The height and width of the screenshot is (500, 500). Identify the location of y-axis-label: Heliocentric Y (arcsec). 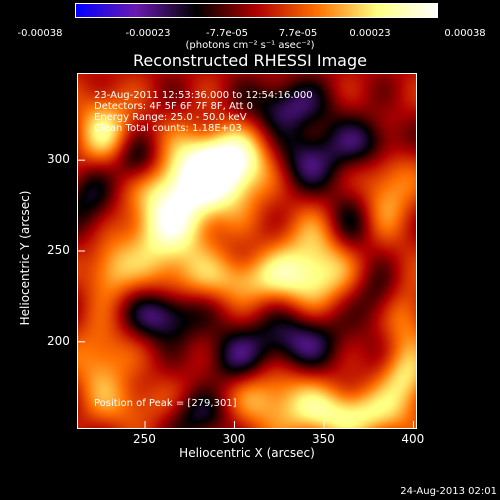
(25, 258).